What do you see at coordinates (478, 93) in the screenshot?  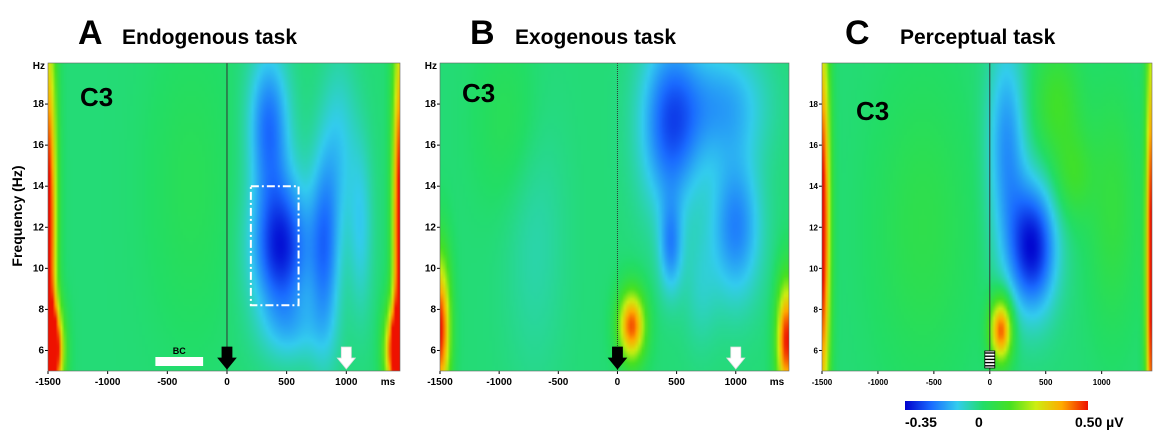 I see `channel-label-b: C3` at bounding box center [478, 93].